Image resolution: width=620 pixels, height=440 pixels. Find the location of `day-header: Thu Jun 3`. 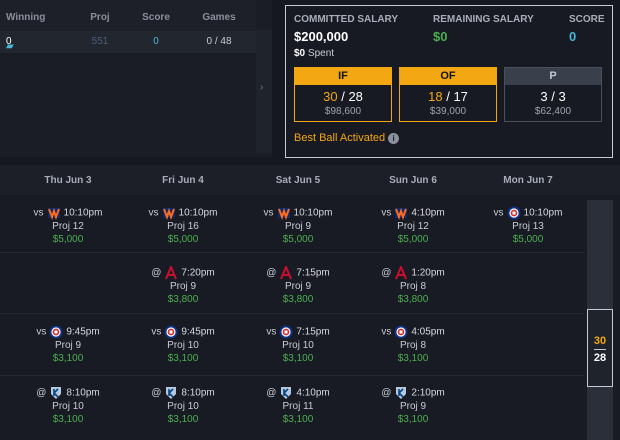

day-header: Thu Jun 3 is located at coordinates (68, 180).